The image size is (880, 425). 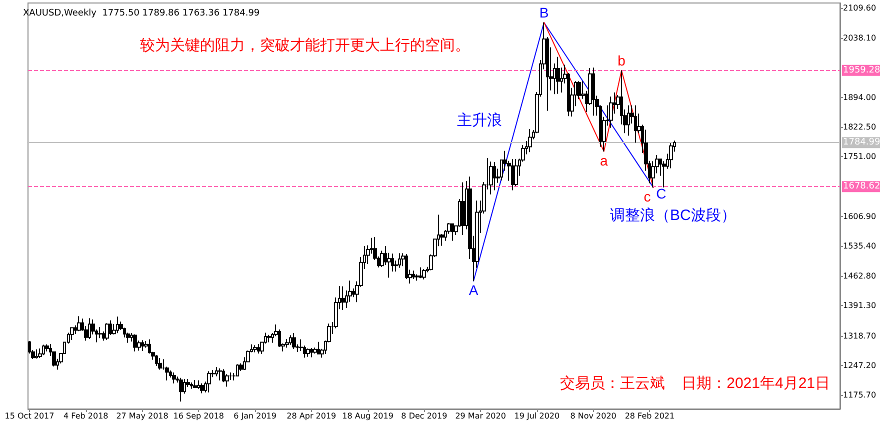 What do you see at coordinates (859, 157) in the screenshot?
I see `y-tick-label: 1751.00` at bounding box center [859, 157].